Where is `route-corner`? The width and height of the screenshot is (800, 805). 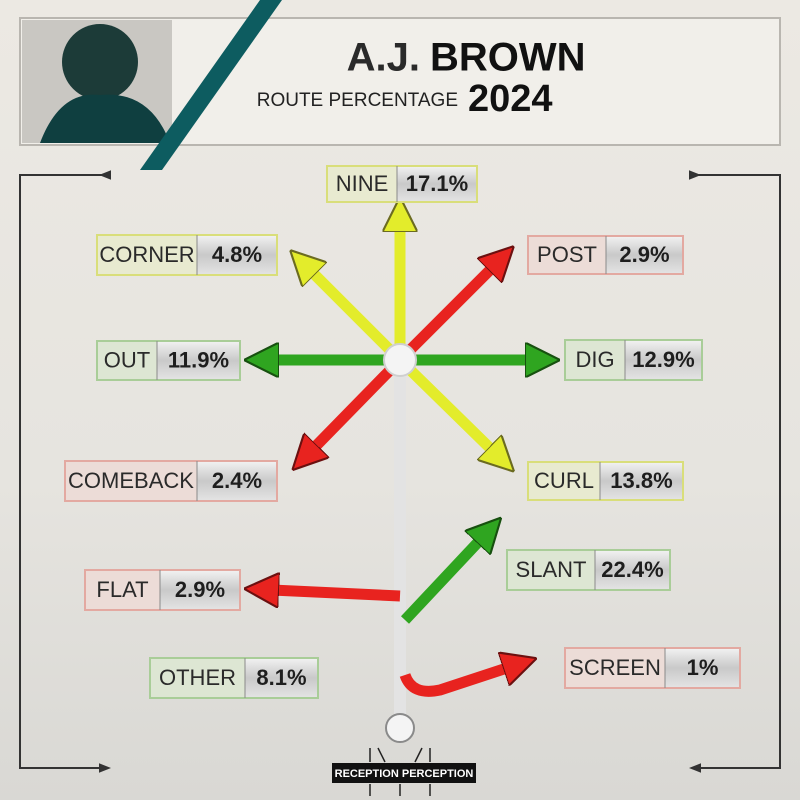
route-corner is located at coordinates (357, 317).